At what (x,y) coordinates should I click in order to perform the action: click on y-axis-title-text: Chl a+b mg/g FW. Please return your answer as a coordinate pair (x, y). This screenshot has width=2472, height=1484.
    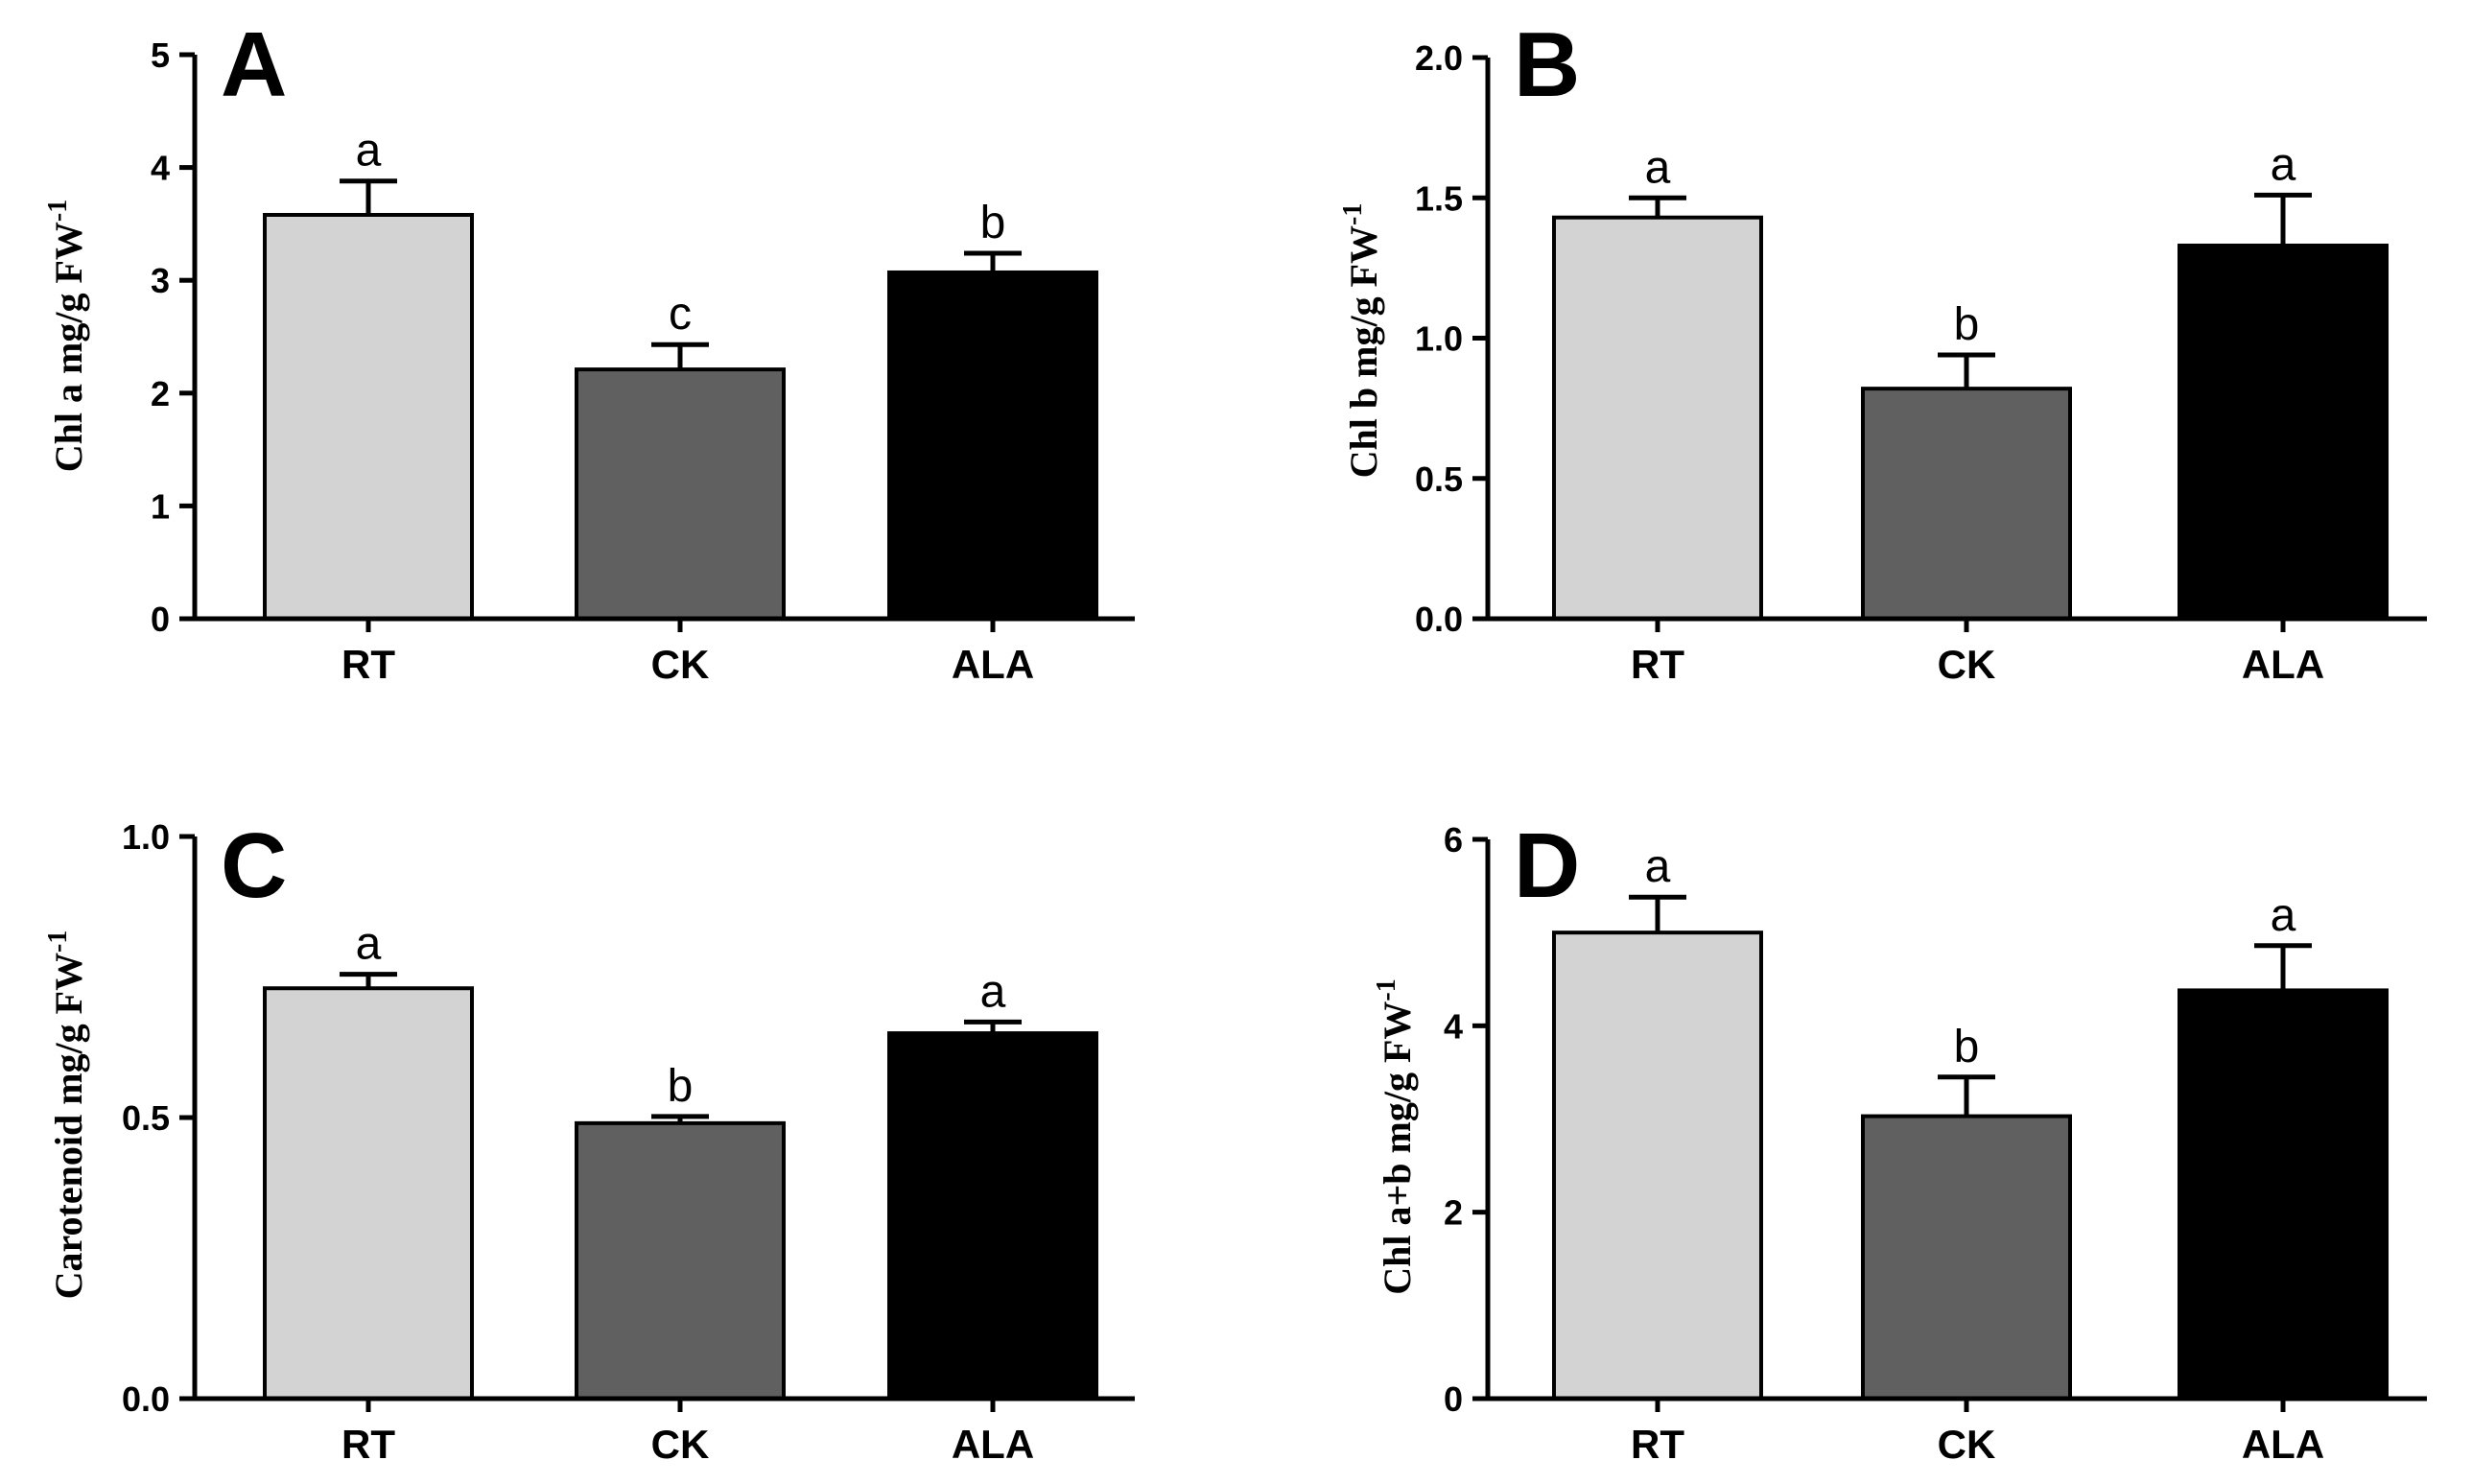
    Looking at the image, I should click on (1397, 1148).